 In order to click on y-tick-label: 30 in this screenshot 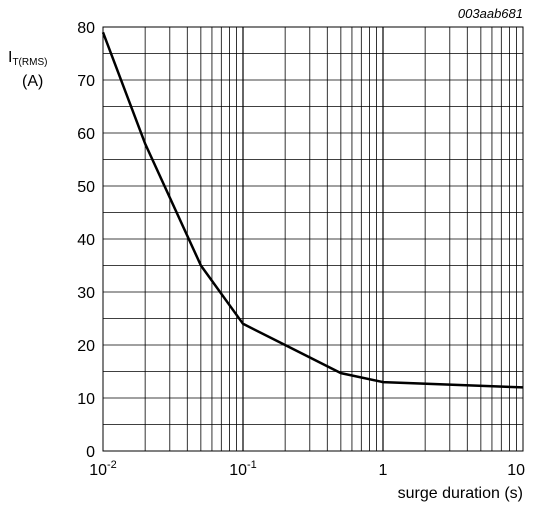, I will do `click(86, 293)`.